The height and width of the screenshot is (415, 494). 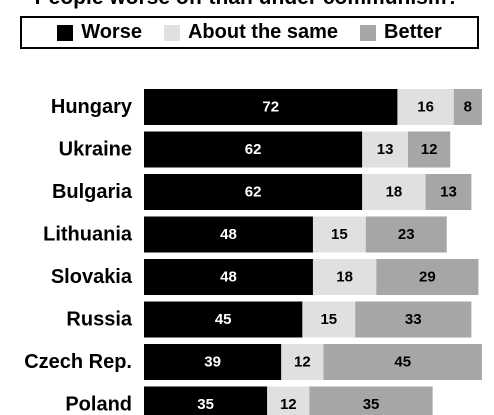 I want to click on value-label-hungary-worse: 72, so click(x=270, y=107).